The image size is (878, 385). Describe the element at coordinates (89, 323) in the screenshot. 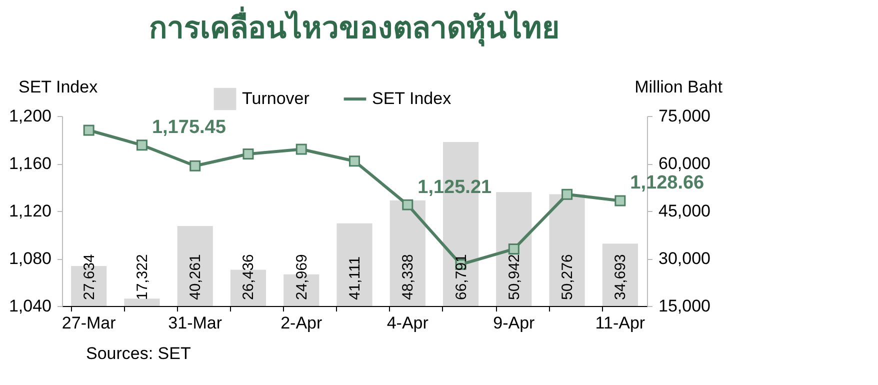

I see `x-tick-label: 27-Mar` at that location.